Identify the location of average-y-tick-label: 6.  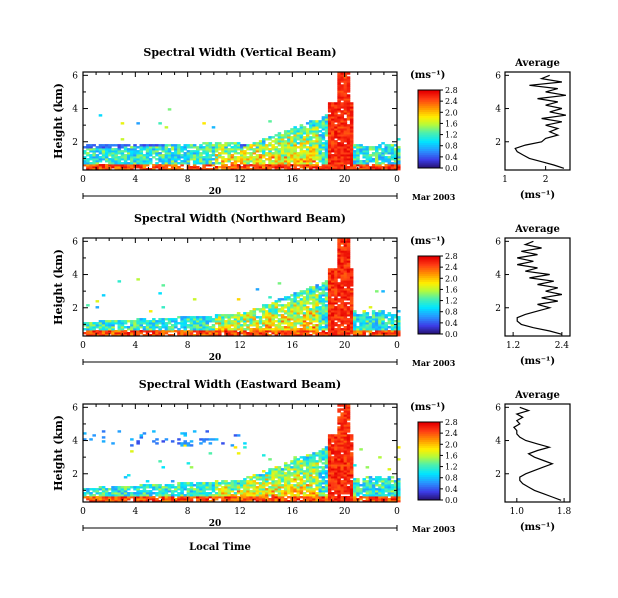
(498, 76).